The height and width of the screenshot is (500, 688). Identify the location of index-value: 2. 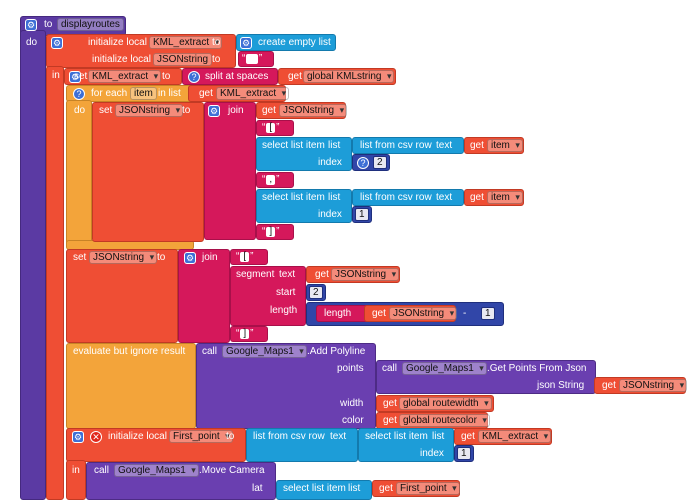
(380, 162).